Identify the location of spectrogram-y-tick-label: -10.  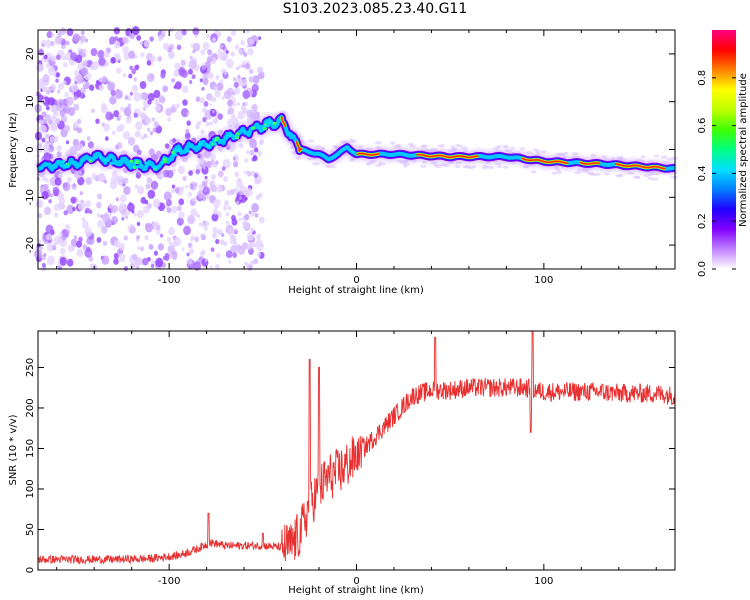
(30, 197).